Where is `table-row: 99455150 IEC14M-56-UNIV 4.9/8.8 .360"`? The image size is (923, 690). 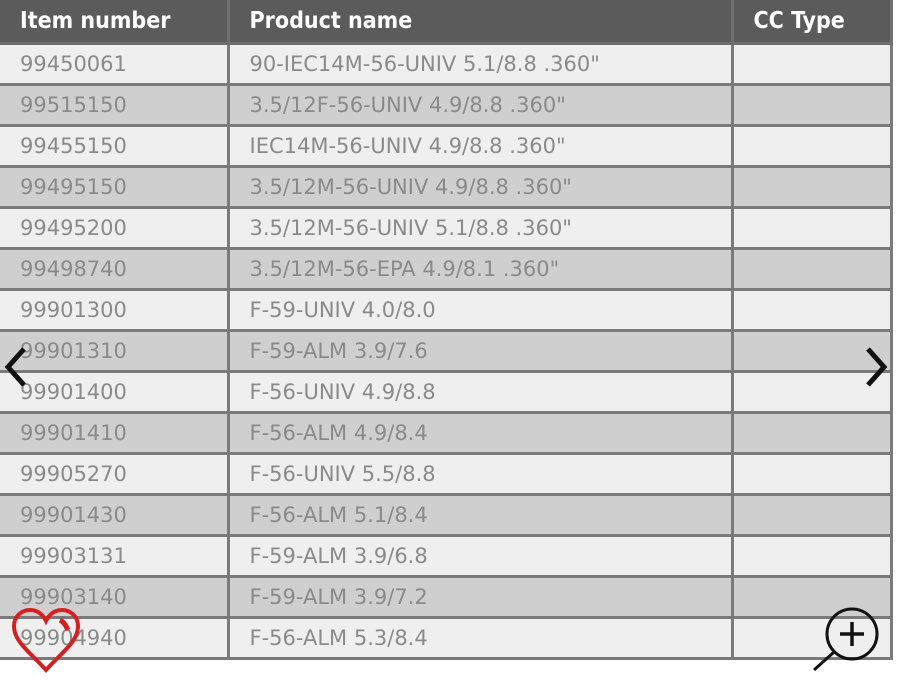
table-row: 99455150 IEC14M-56-UNIV 4.9/8.8 .360" is located at coordinates (446, 146).